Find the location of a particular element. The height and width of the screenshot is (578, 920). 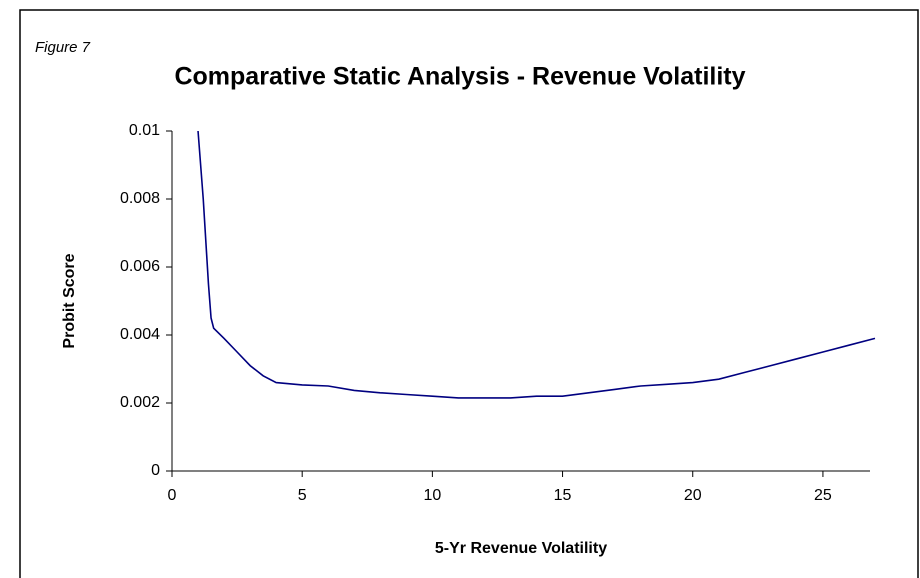

figure-label: Figure 7 is located at coordinates (63, 47).